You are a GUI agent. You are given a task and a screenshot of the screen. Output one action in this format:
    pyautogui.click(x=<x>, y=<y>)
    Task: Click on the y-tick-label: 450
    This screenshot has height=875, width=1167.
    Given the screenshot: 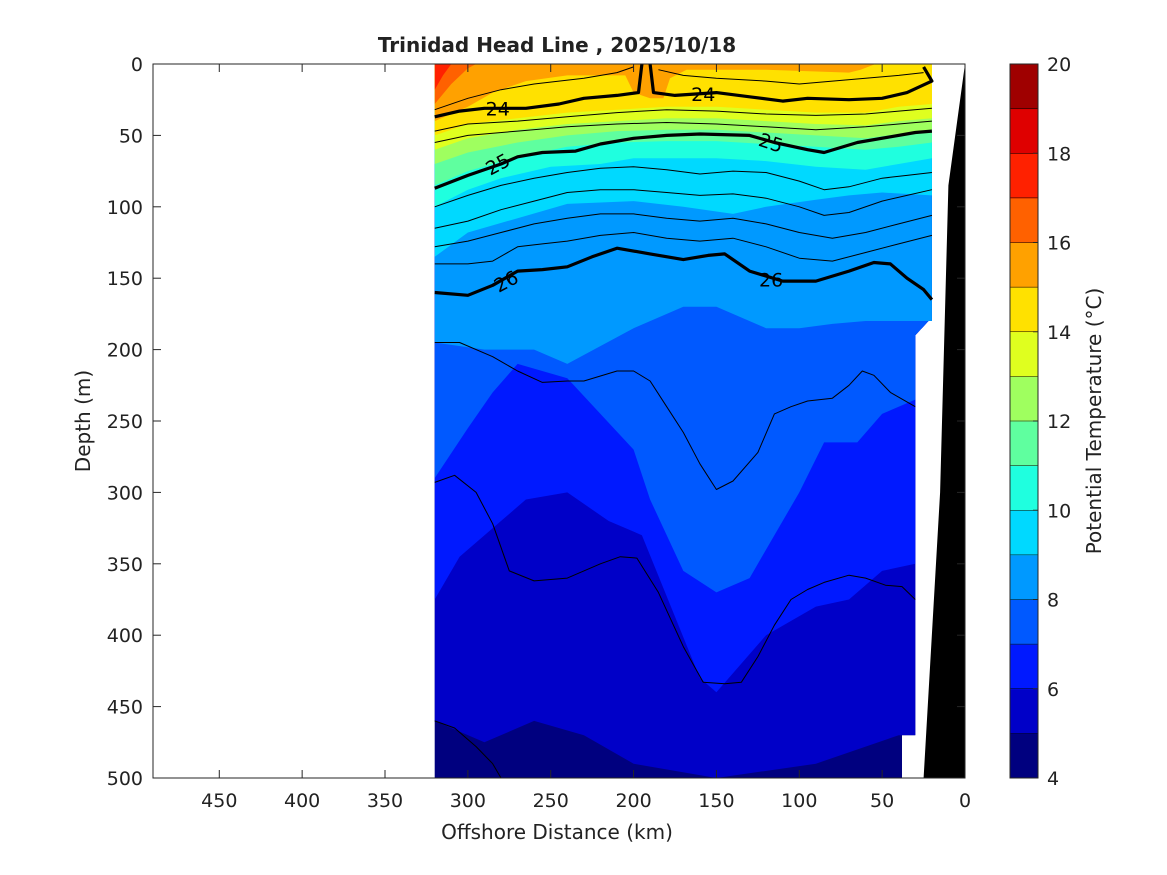 What is the action you would take?
    pyautogui.click(x=125, y=708)
    